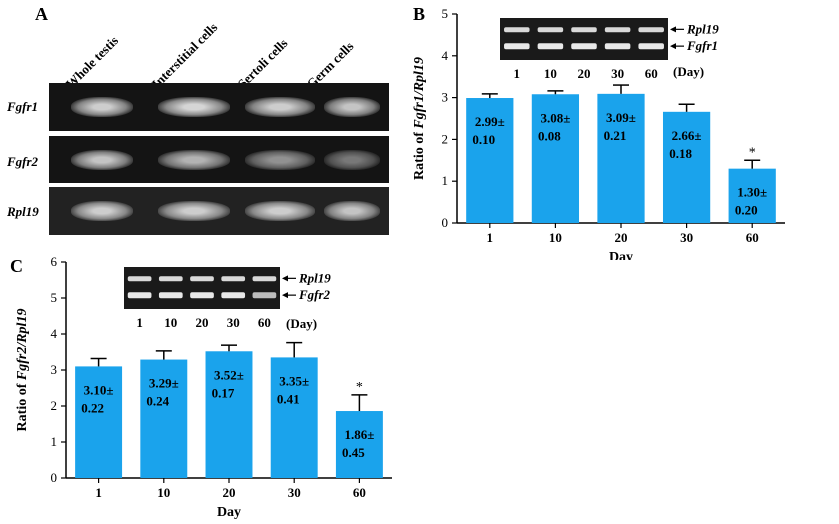 The height and width of the screenshot is (524, 839). I want to click on chart-c-y-label: Ratio of Fgfr2/Rpl19, so click(22, 370).